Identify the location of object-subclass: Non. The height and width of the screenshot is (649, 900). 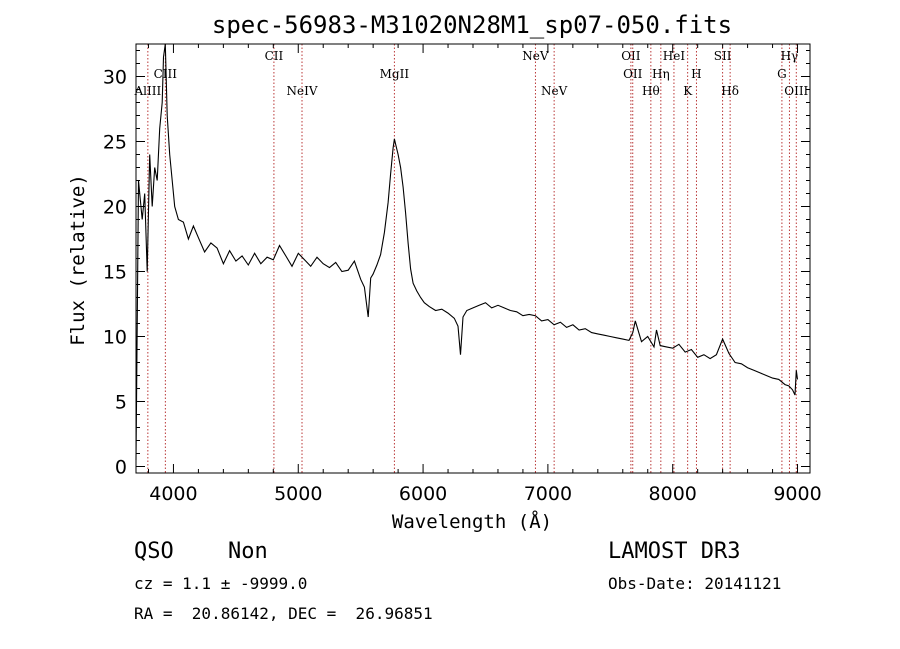
(248, 551).